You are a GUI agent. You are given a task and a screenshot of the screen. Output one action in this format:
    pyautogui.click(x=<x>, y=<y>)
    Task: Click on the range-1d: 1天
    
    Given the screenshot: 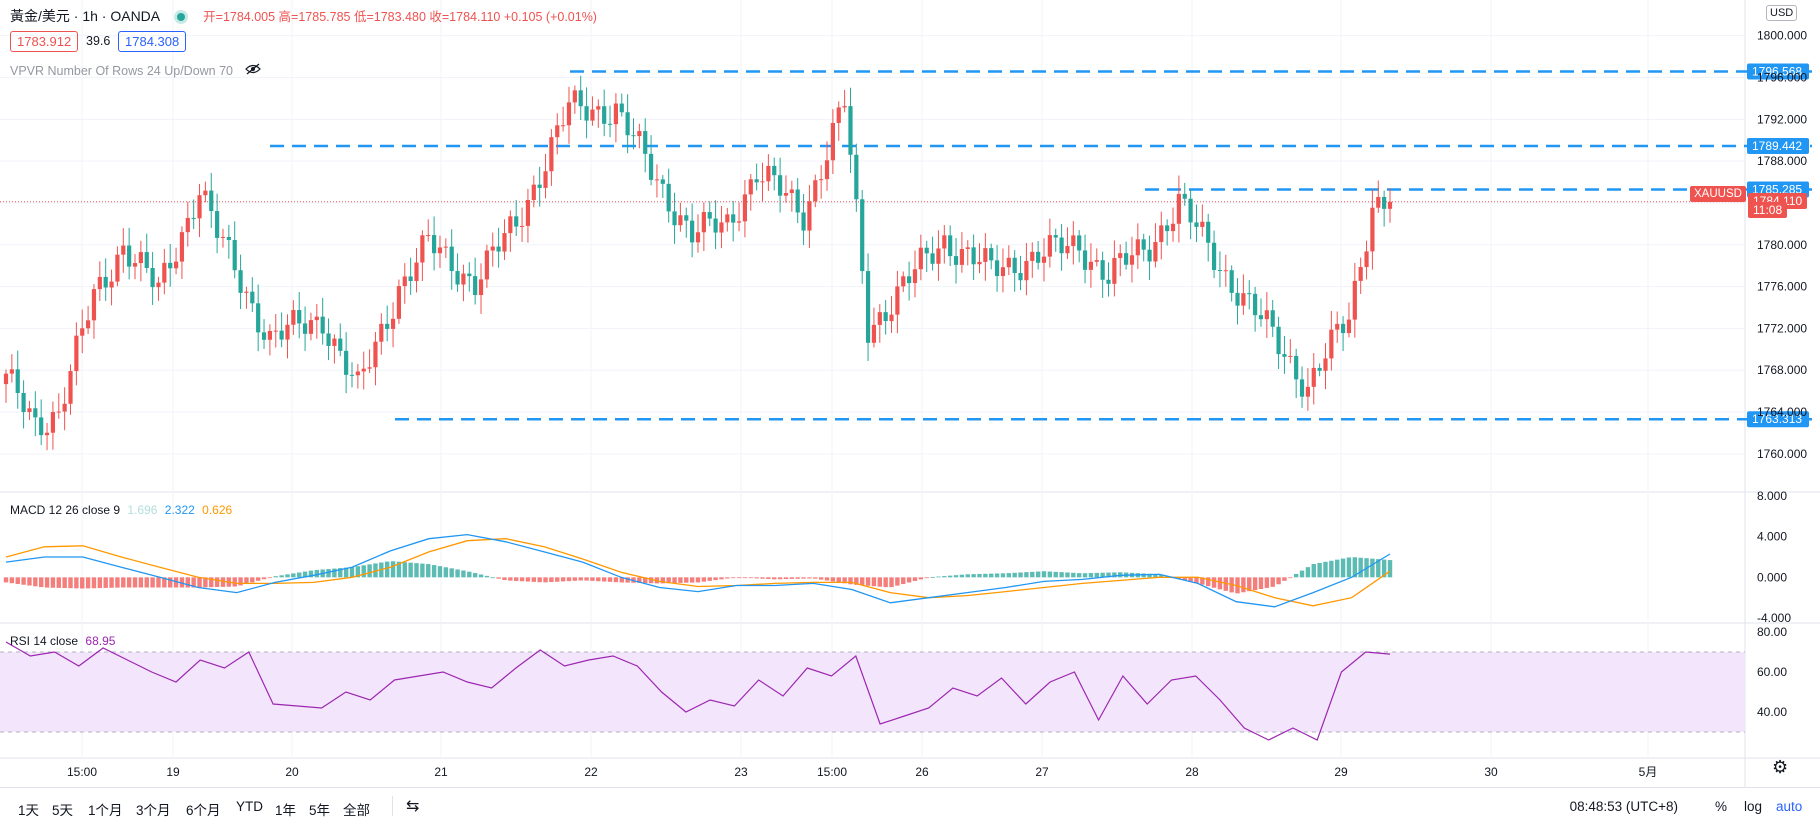 What is the action you would take?
    pyautogui.click(x=29, y=810)
    